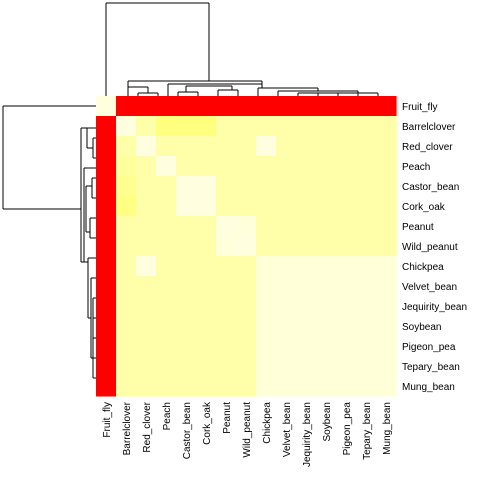 The height and width of the screenshot is (480, 480). Describe the element at coordinates (187, 430) in the screenshot. I see `column-label: Castor_bean` at that location.